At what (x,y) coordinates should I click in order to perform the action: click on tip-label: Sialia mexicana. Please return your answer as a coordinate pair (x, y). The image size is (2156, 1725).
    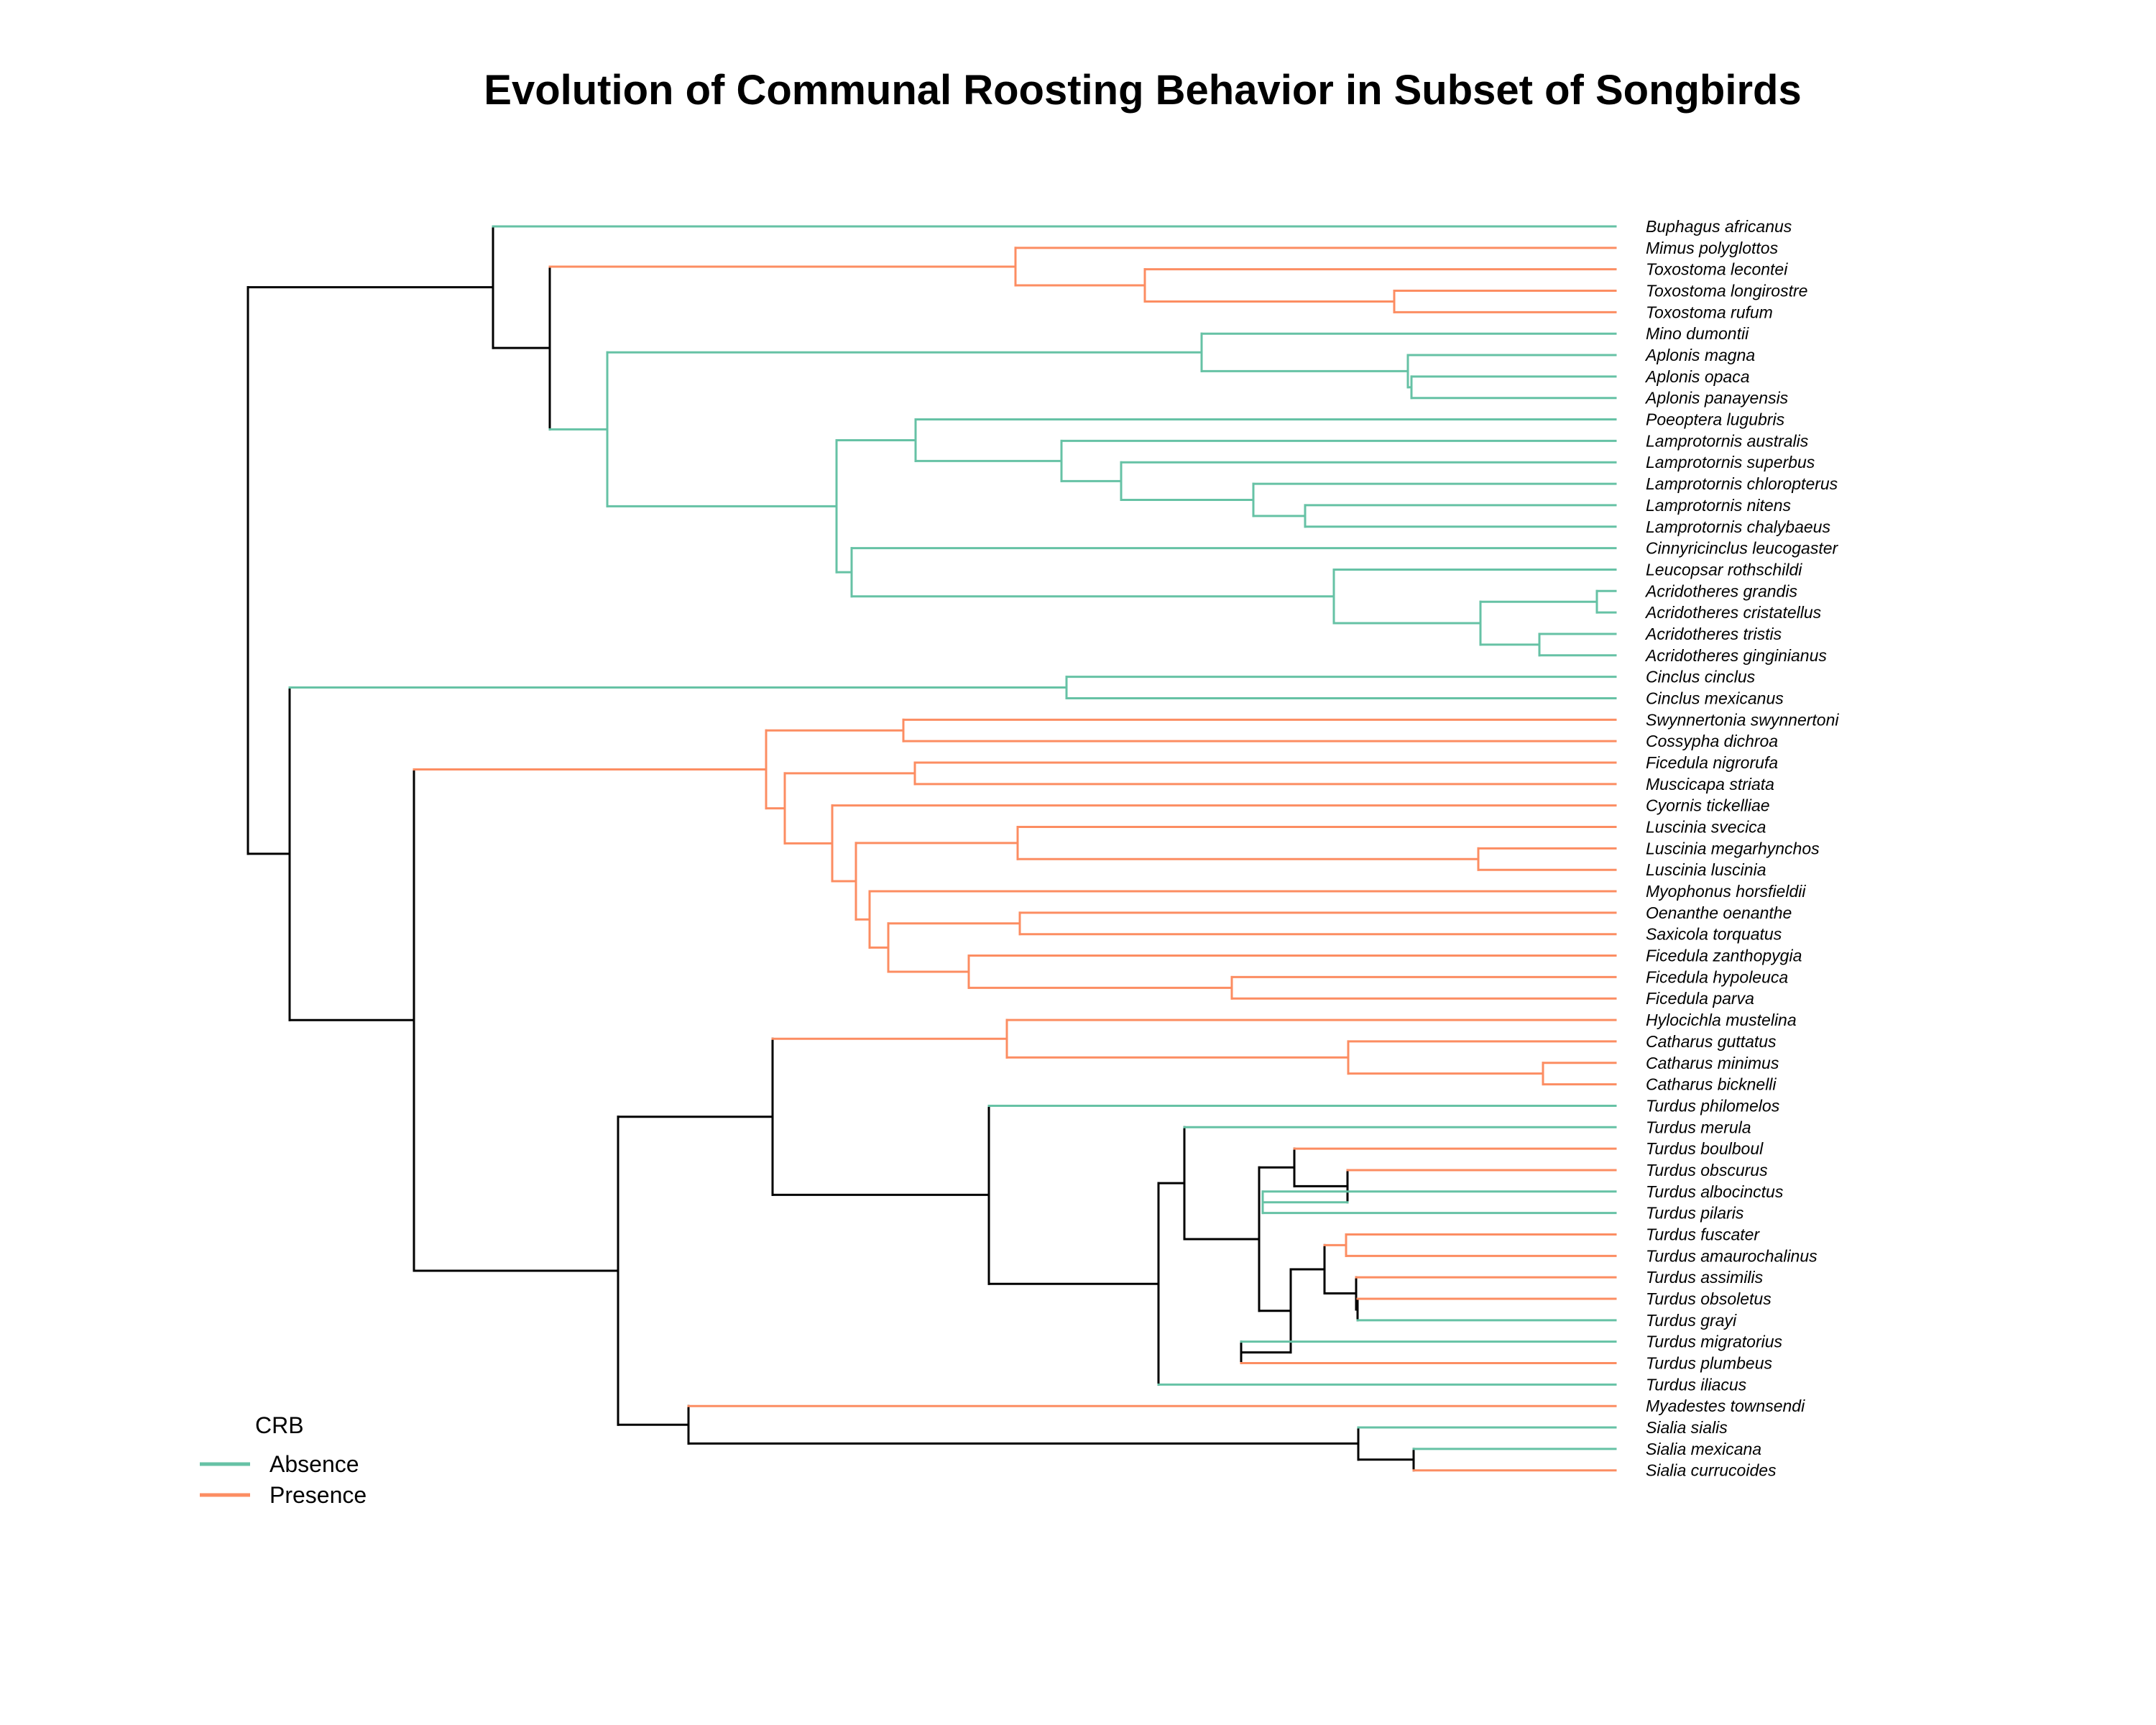
    Looking at the image, I should click on (1704, 1449).